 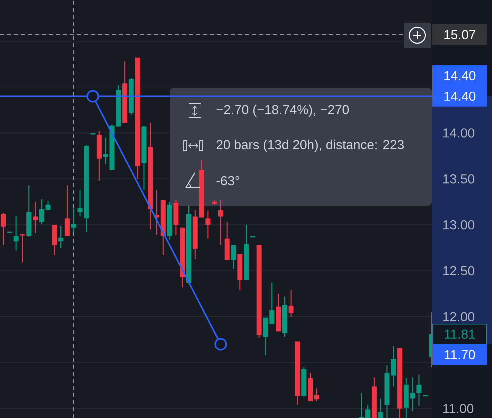 I want to click on annotation: 20 bars (13d 20h), distance: 223, so click(x=310, y=146).